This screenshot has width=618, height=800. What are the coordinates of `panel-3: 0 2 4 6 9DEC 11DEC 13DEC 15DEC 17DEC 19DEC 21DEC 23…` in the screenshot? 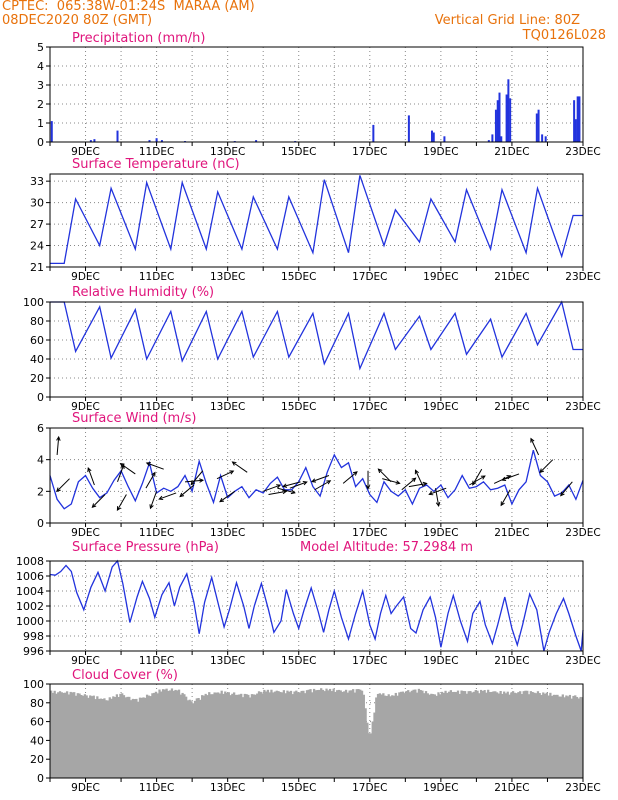 It's located at (319, 475).